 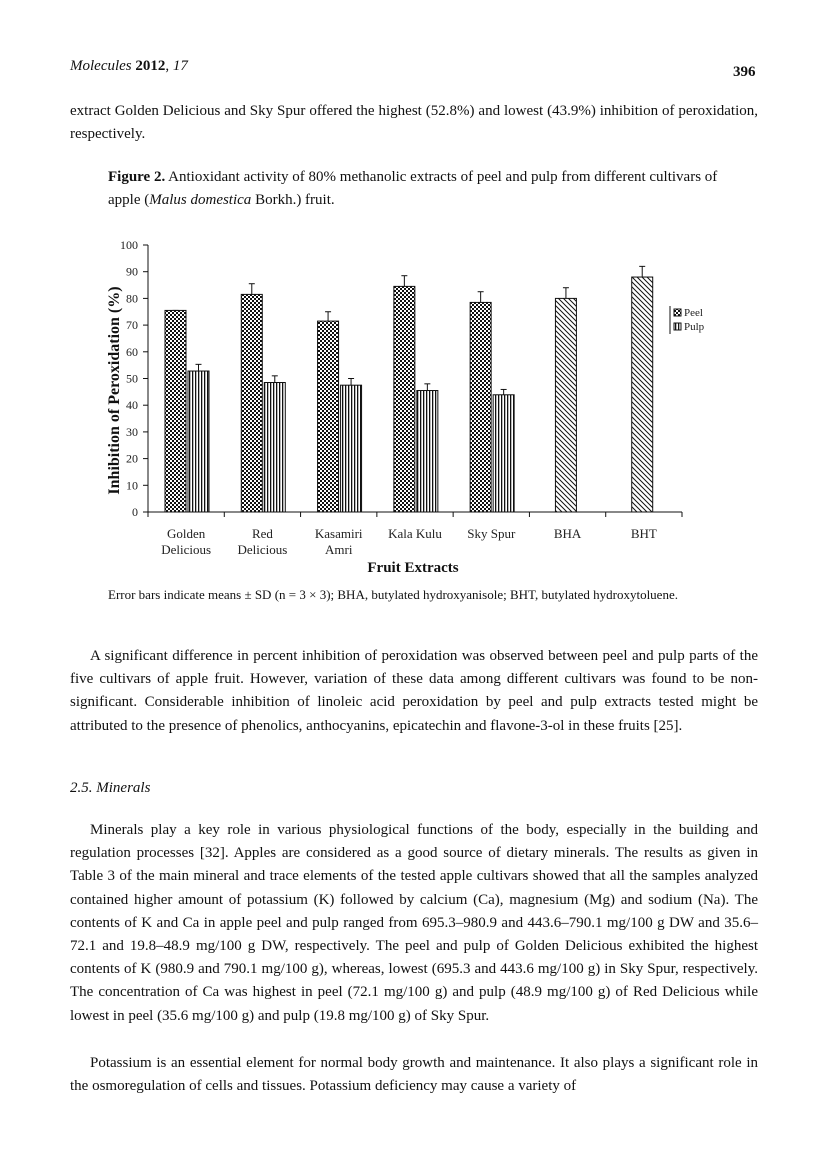 What do you see at coordinates (694, 327) in the screenshot?
I see `legend-label: Pulp` at bounding box center [694, 327].